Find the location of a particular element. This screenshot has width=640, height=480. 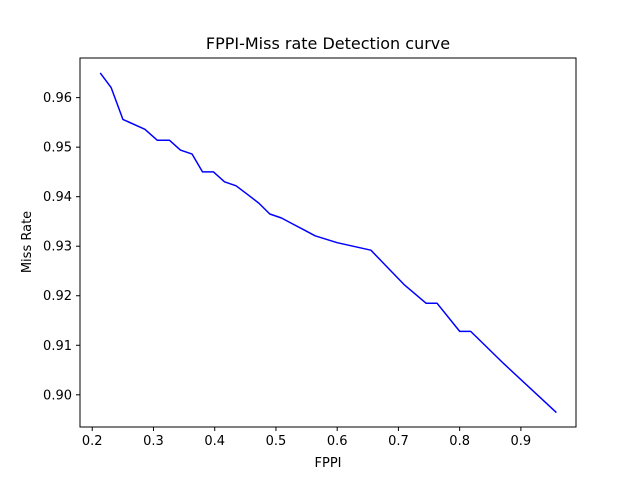

x-tick-label: 0.4 is located at coordinates (214, 441).